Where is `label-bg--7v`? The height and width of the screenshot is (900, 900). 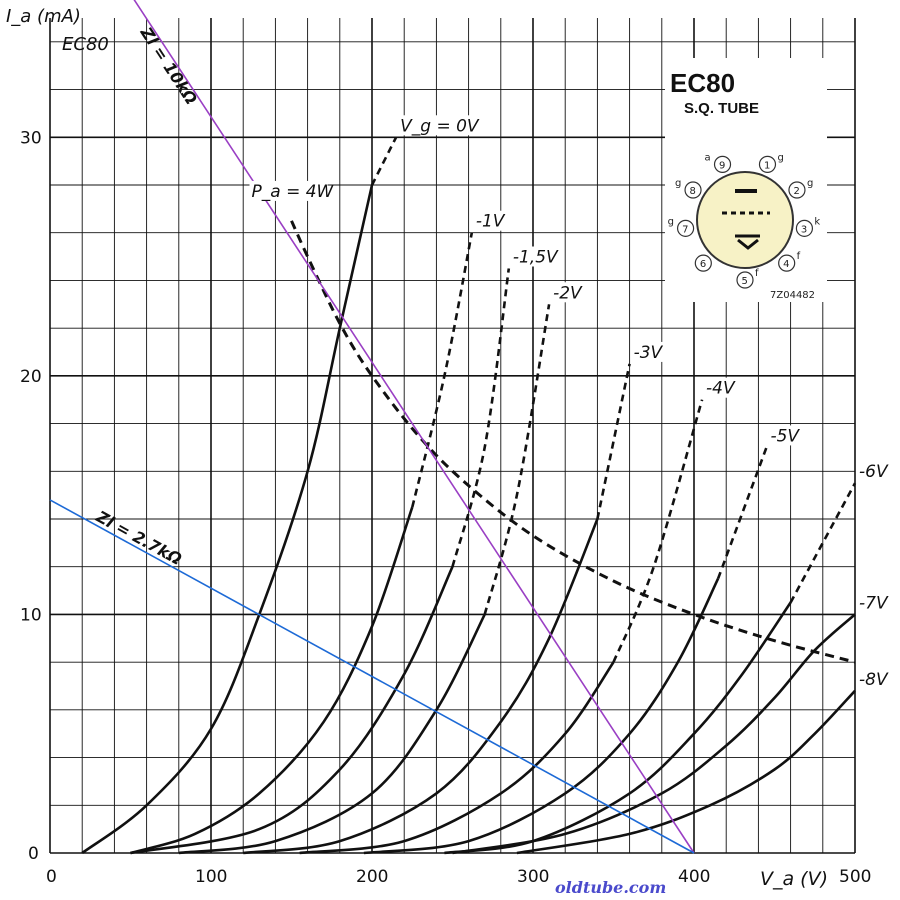
label-bg--7v is located at coordinates (873, 602).